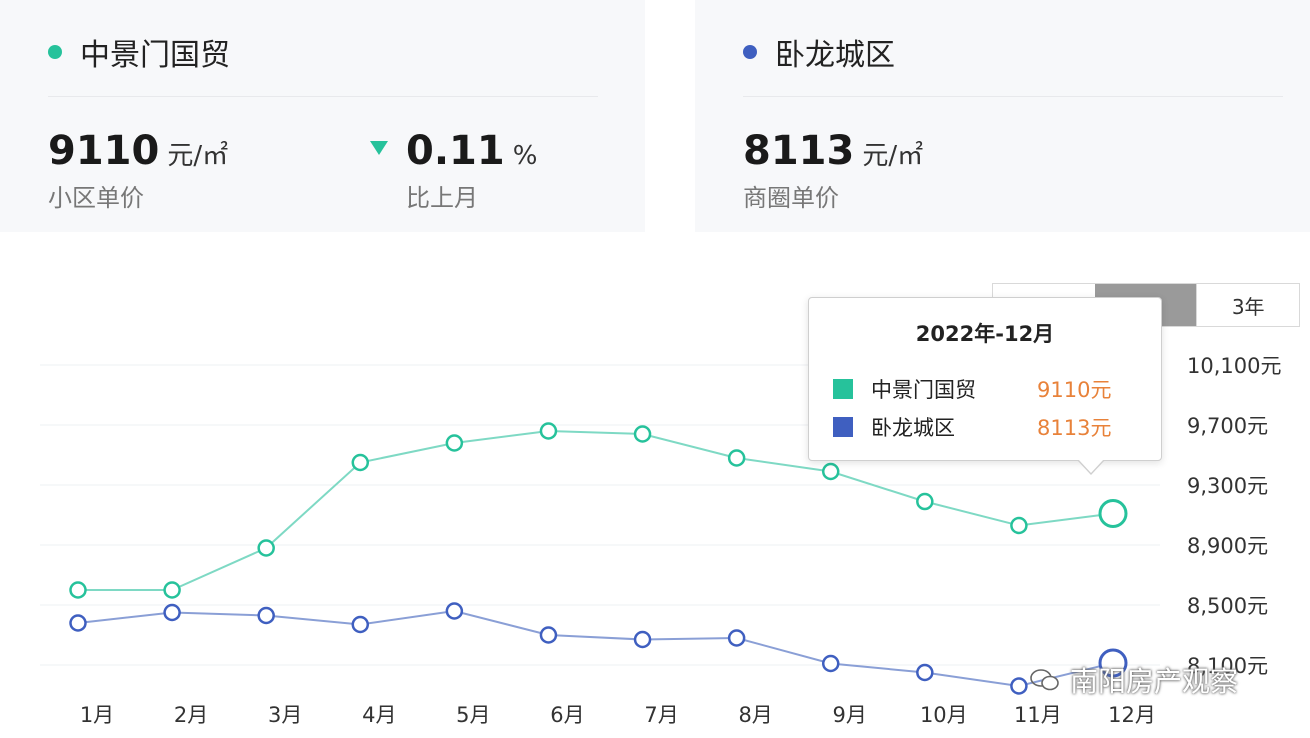  I want to click on x-tick-label: 2月, so click(191, 715).